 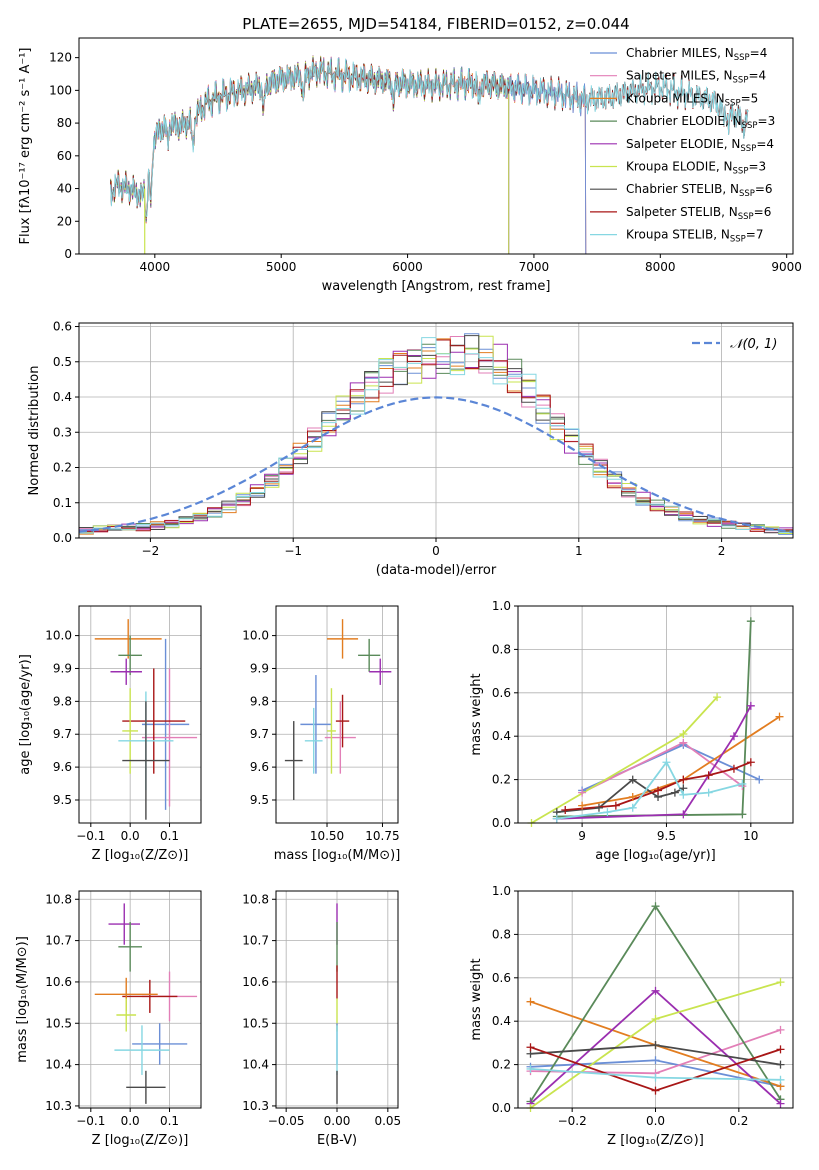 What do you see at coordinates (62, 362) in the screenshot?
I see `y-tick-label: 0.5` at bounding box center [62, 362].